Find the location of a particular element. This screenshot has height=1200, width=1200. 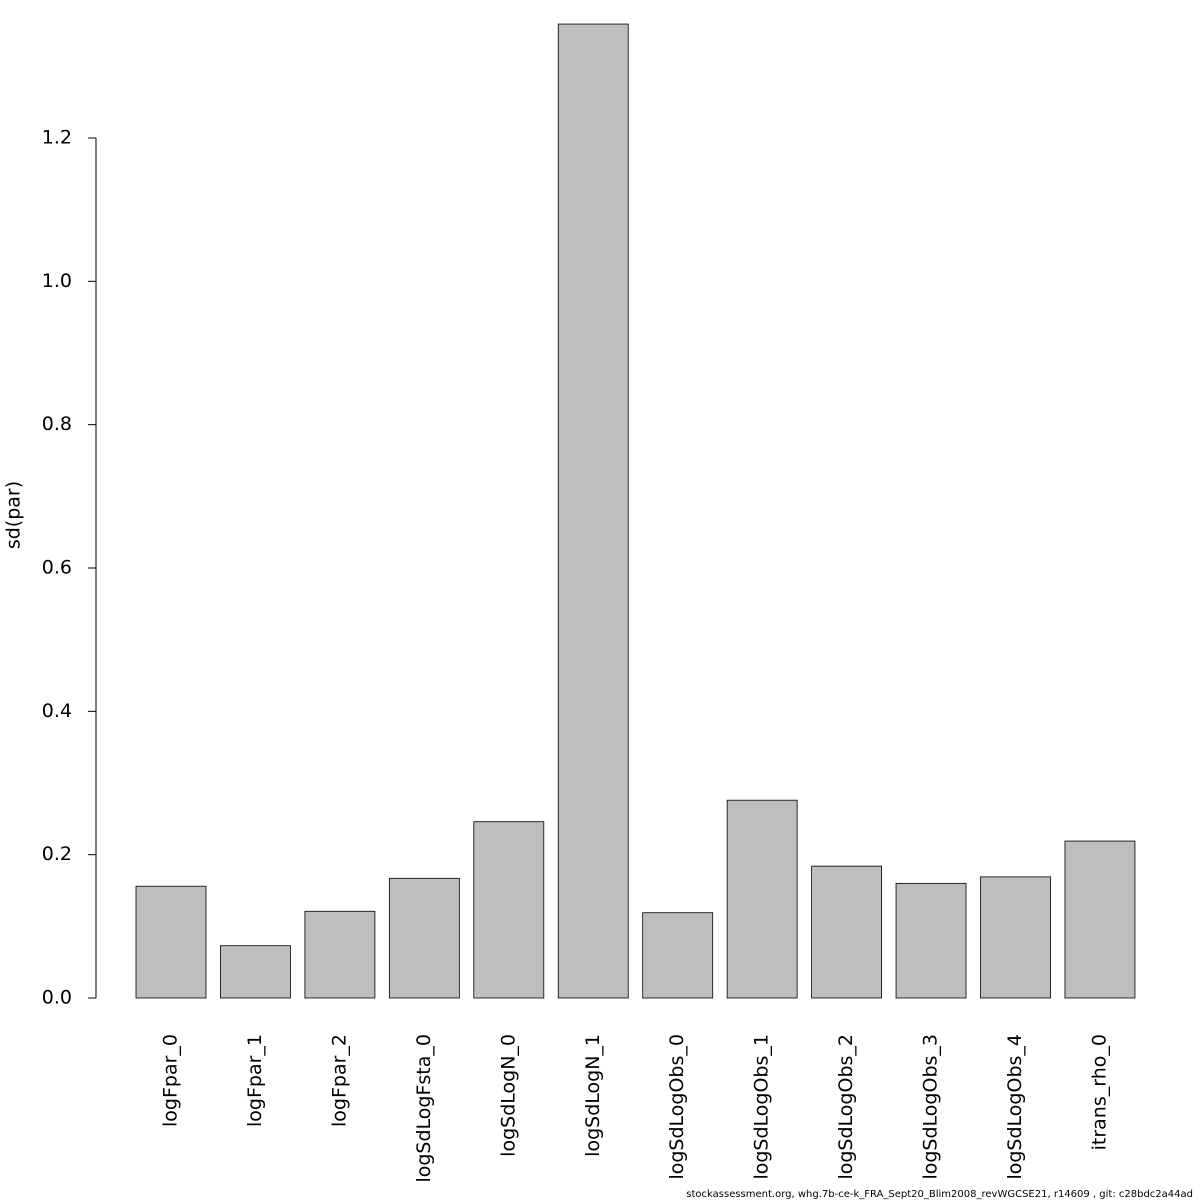

x-tick-label: logSdLogFsta_0 is located at coordinates (424, 1108).